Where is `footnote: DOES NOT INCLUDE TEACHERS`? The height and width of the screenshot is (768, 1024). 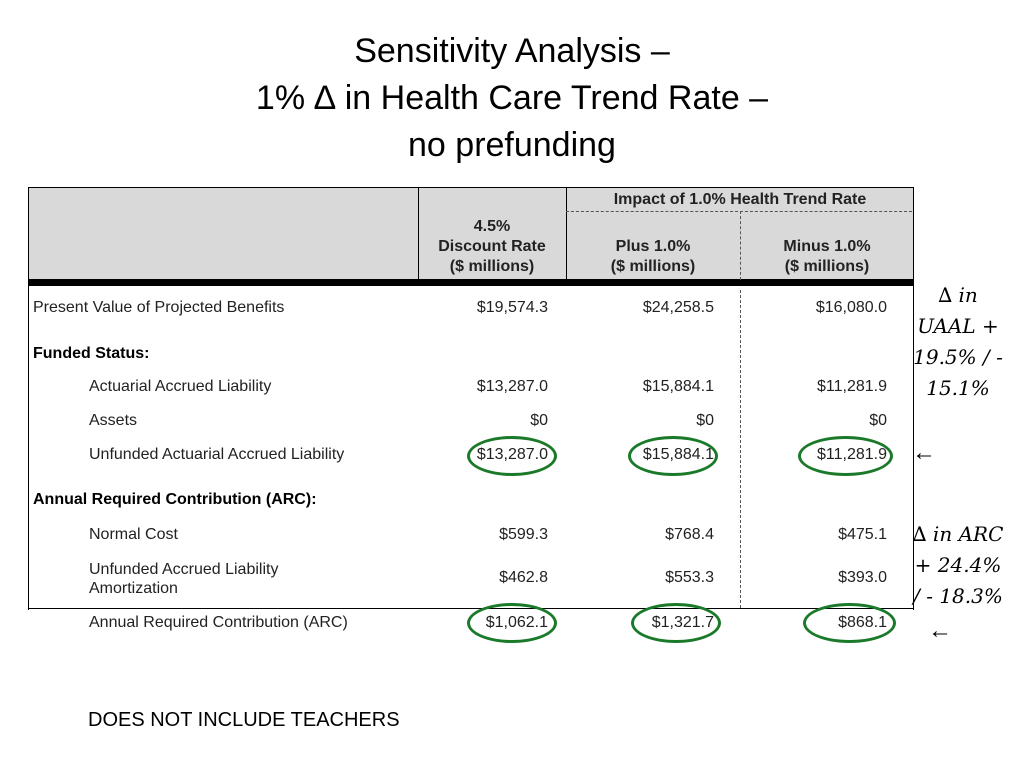
footnote: DOES NOT INCLUDE TEACHERS is located at coordinates (244, 720).